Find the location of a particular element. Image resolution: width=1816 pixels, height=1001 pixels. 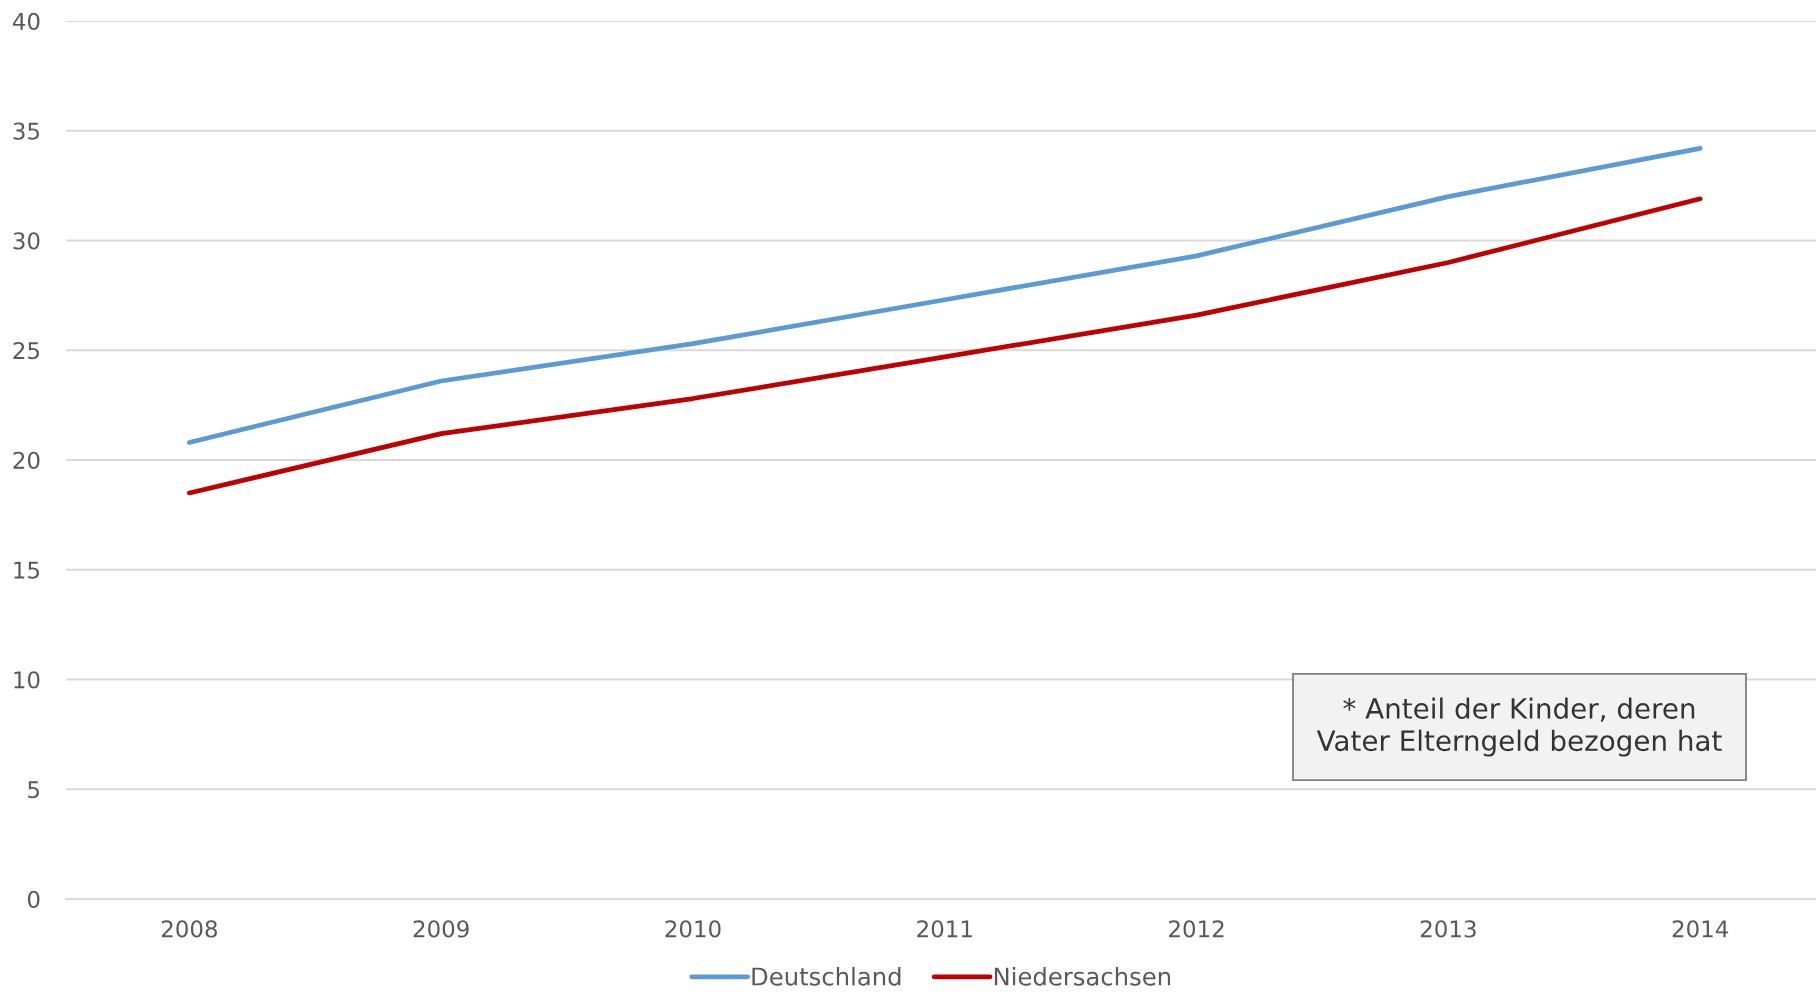

x-tick-label: 2009 is located at coordinates (441, 929).